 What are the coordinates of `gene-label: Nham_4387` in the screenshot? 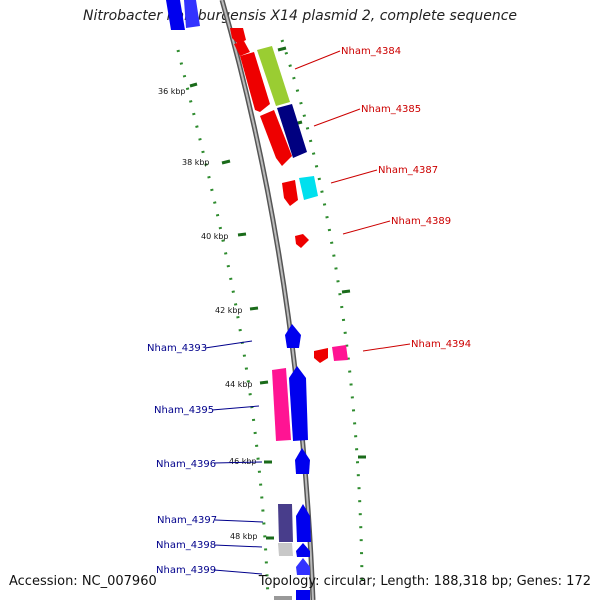 It's located at (408, 170).